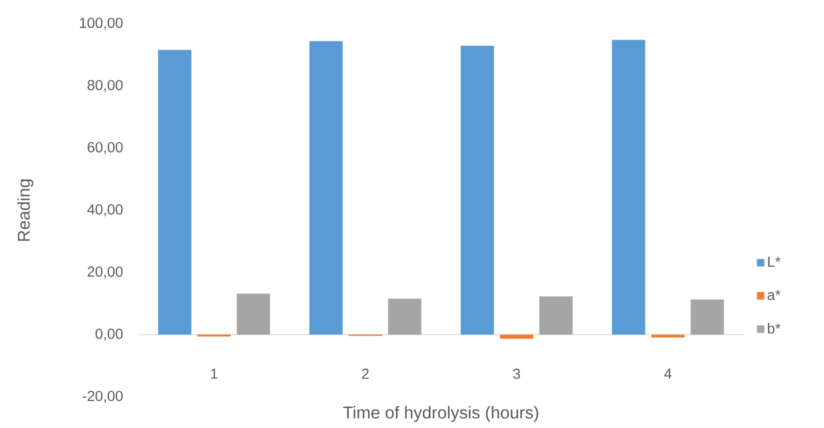  I want to click on legend-label: L*, so click(774, 261).